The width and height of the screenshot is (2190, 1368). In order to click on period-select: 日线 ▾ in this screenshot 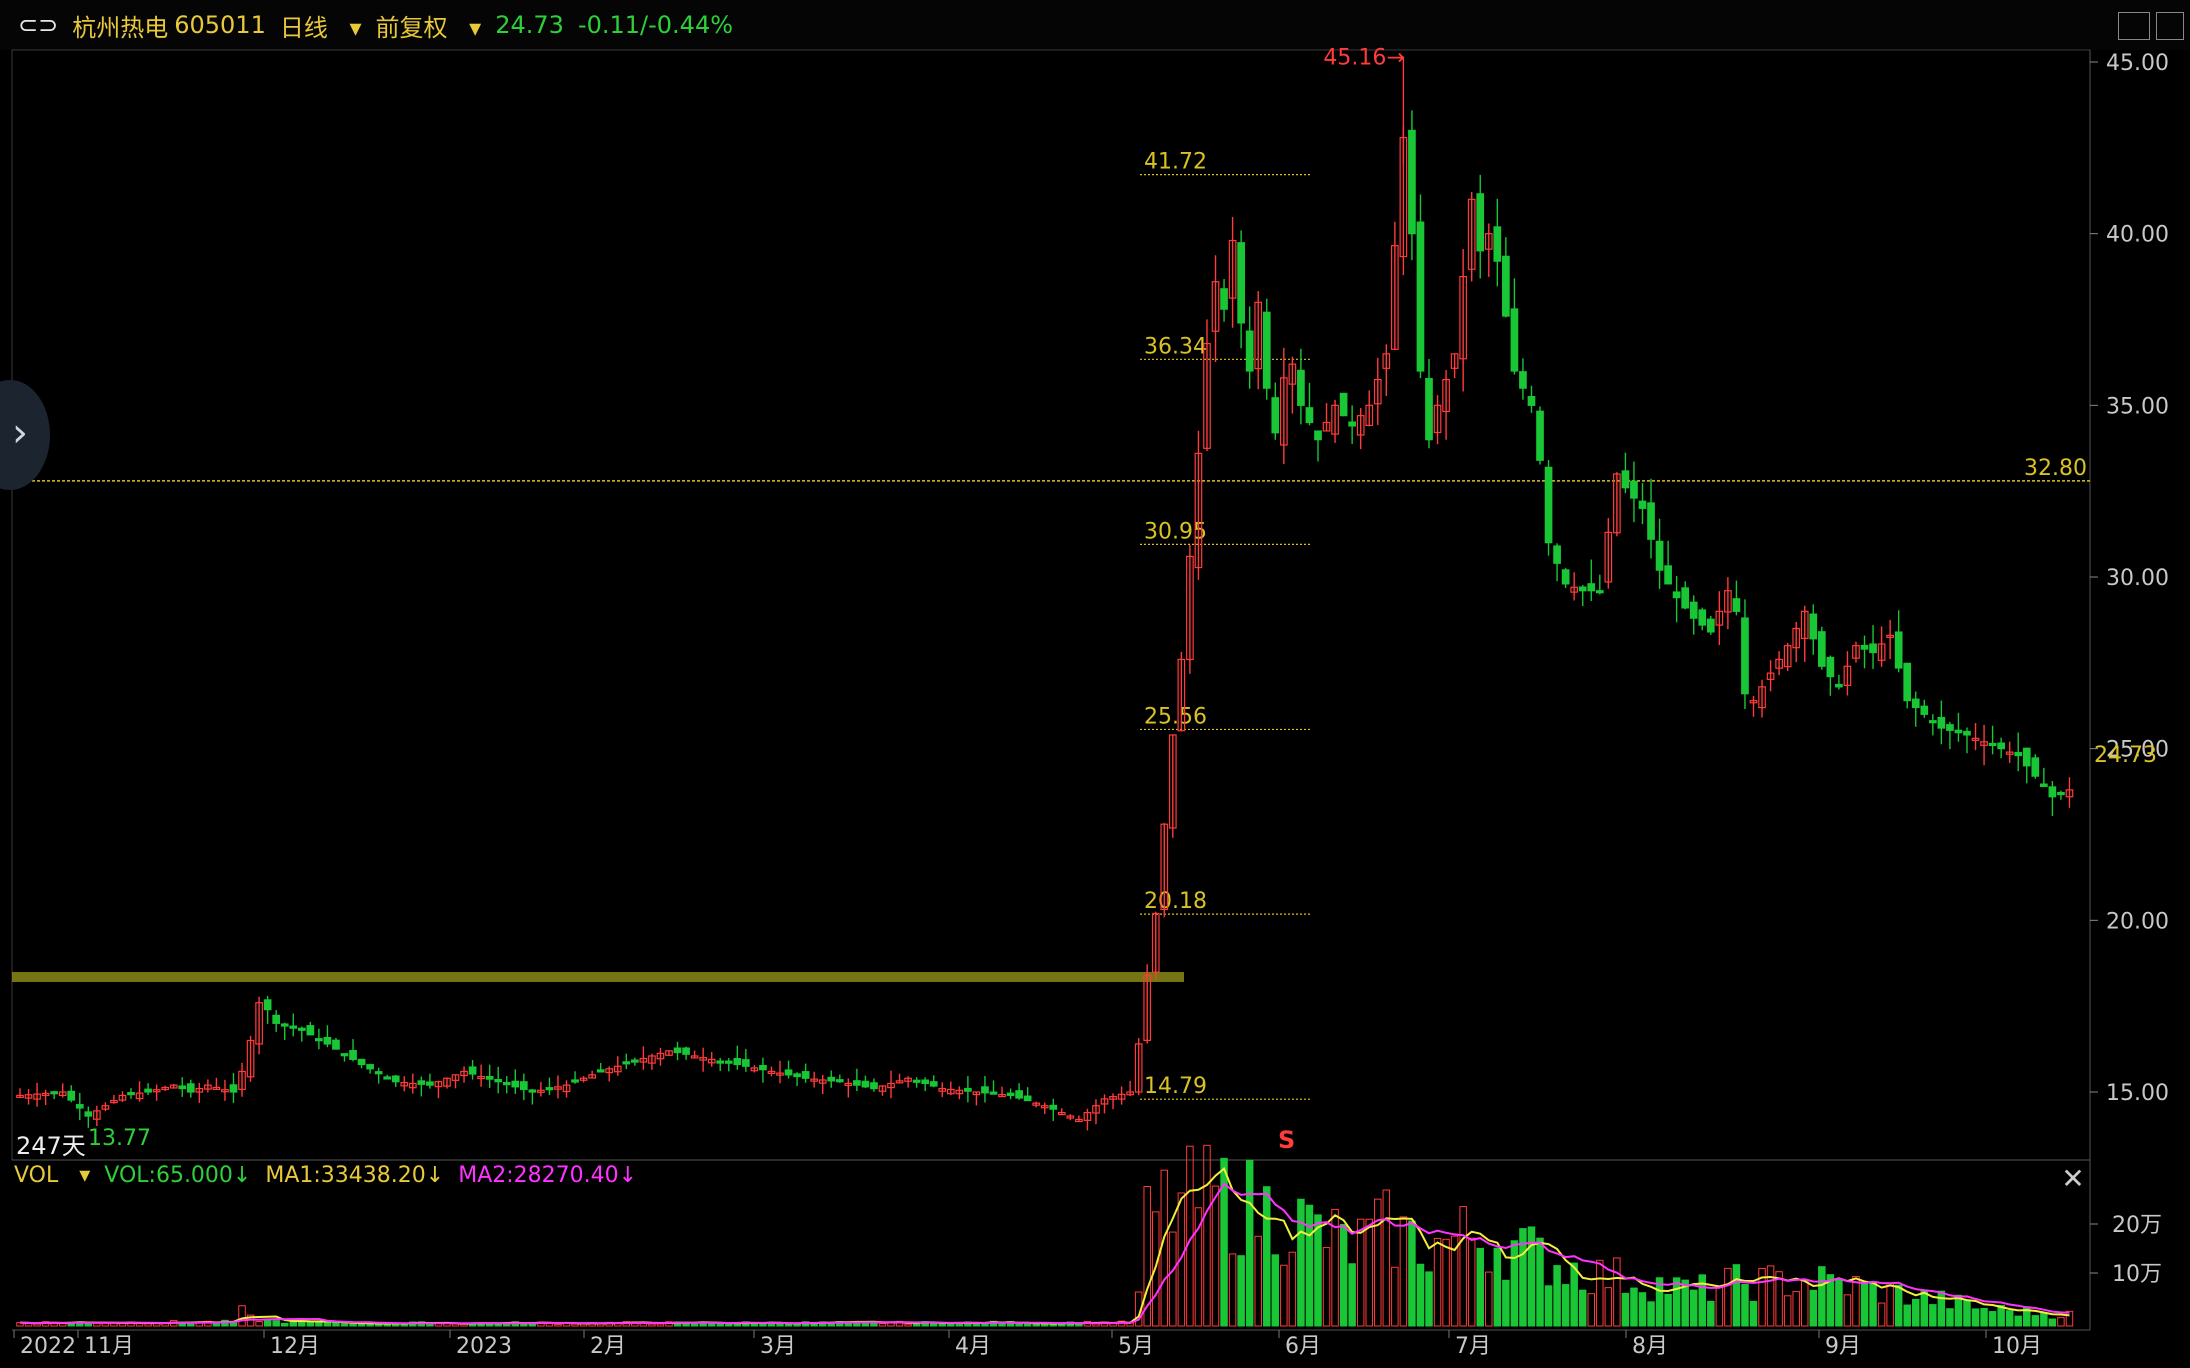, I will do `click(320, 27)`.